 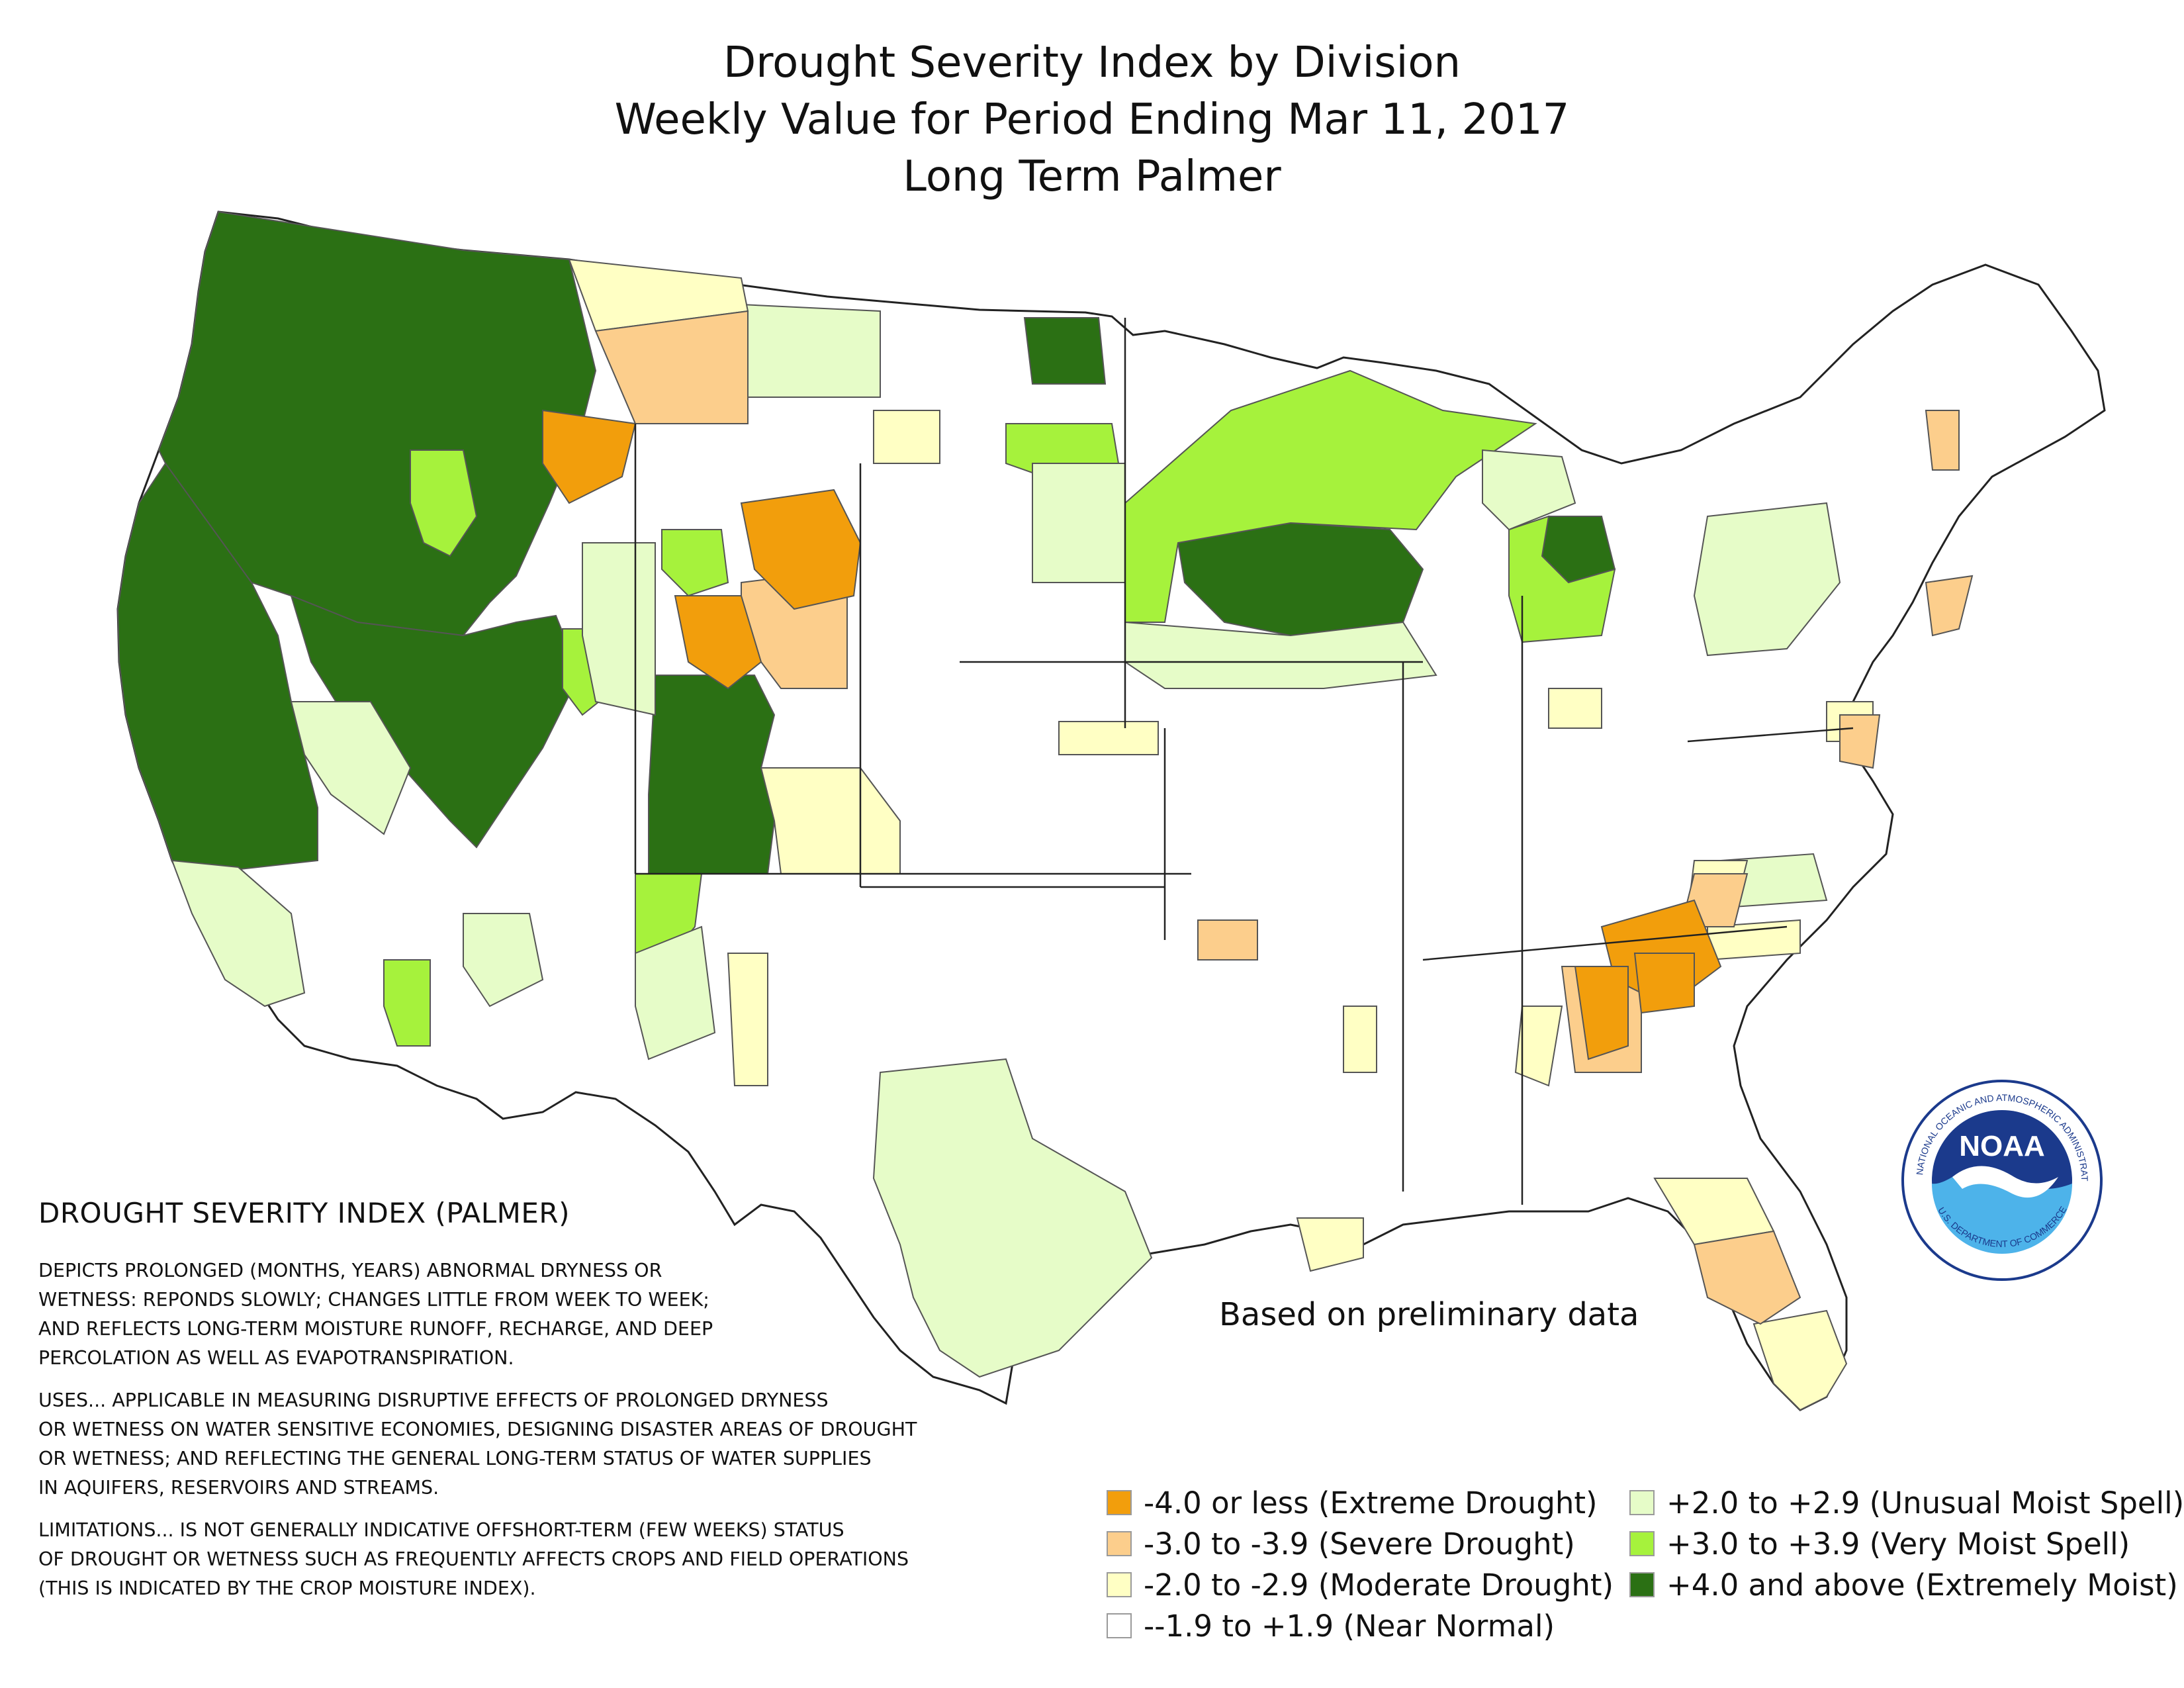 What do you see at coordinates (407, 1003) in the screenshot?
I see `region-arizona-southwest` at bounding box center [407, 1003].